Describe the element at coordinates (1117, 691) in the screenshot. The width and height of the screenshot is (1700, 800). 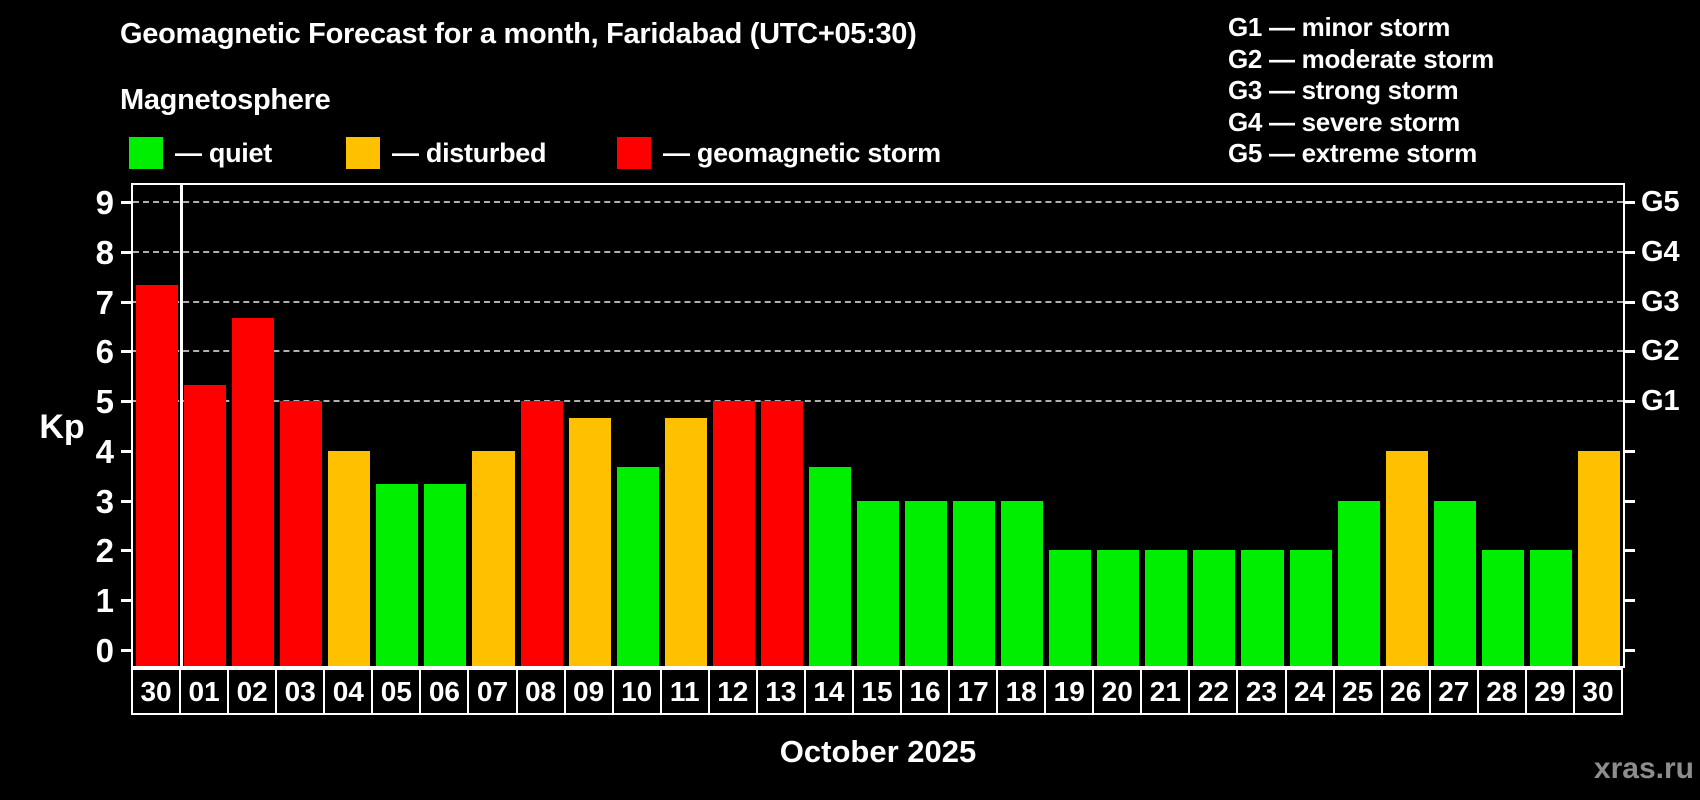
I see `x-axis-day-cell: 20` at that location.